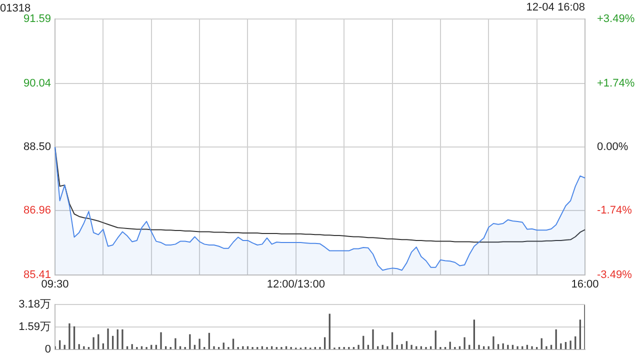  Describe the element at coordinates (585, 284) in the screenshot. I see `x-tick-label: 16:00` at that location.